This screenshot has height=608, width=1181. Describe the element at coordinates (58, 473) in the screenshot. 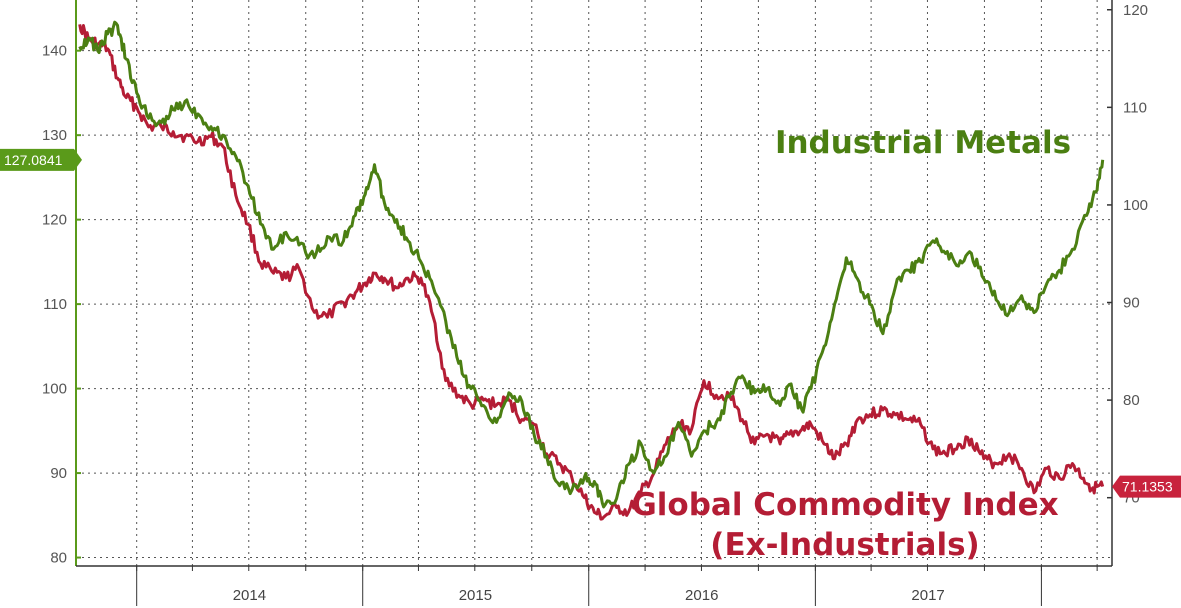

I see `left-tick-label: 90` at that location.